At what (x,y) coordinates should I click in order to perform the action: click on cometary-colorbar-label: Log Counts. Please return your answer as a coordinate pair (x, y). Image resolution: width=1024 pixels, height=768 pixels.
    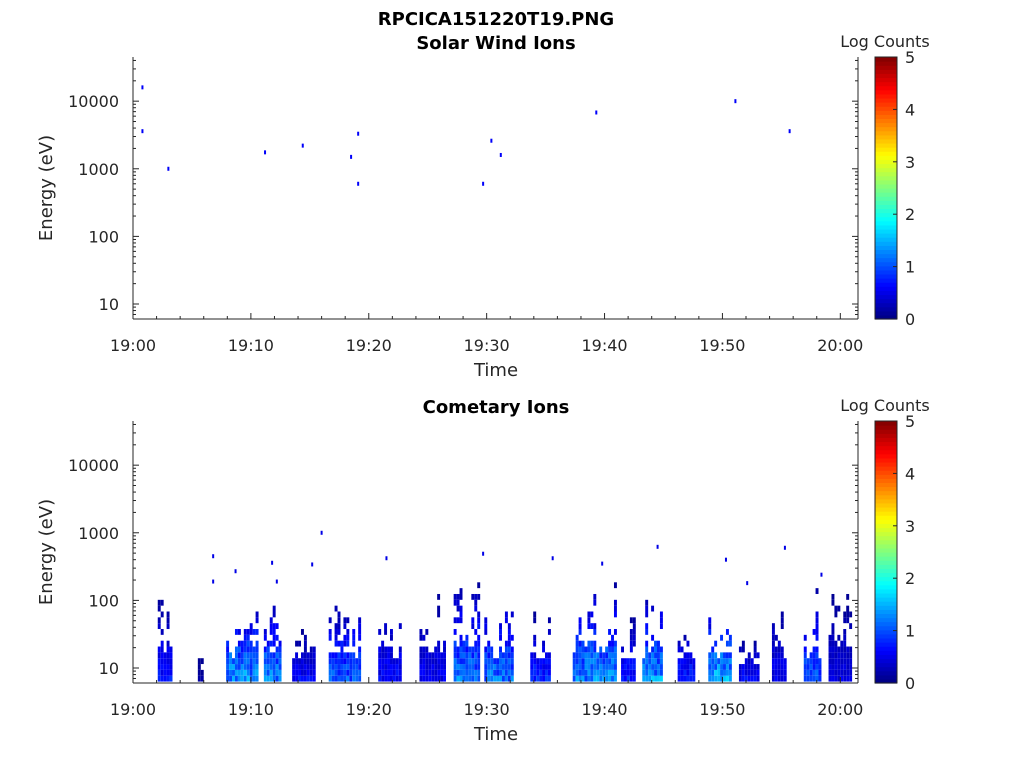
    Looking at the image, I should click on (885, 405).